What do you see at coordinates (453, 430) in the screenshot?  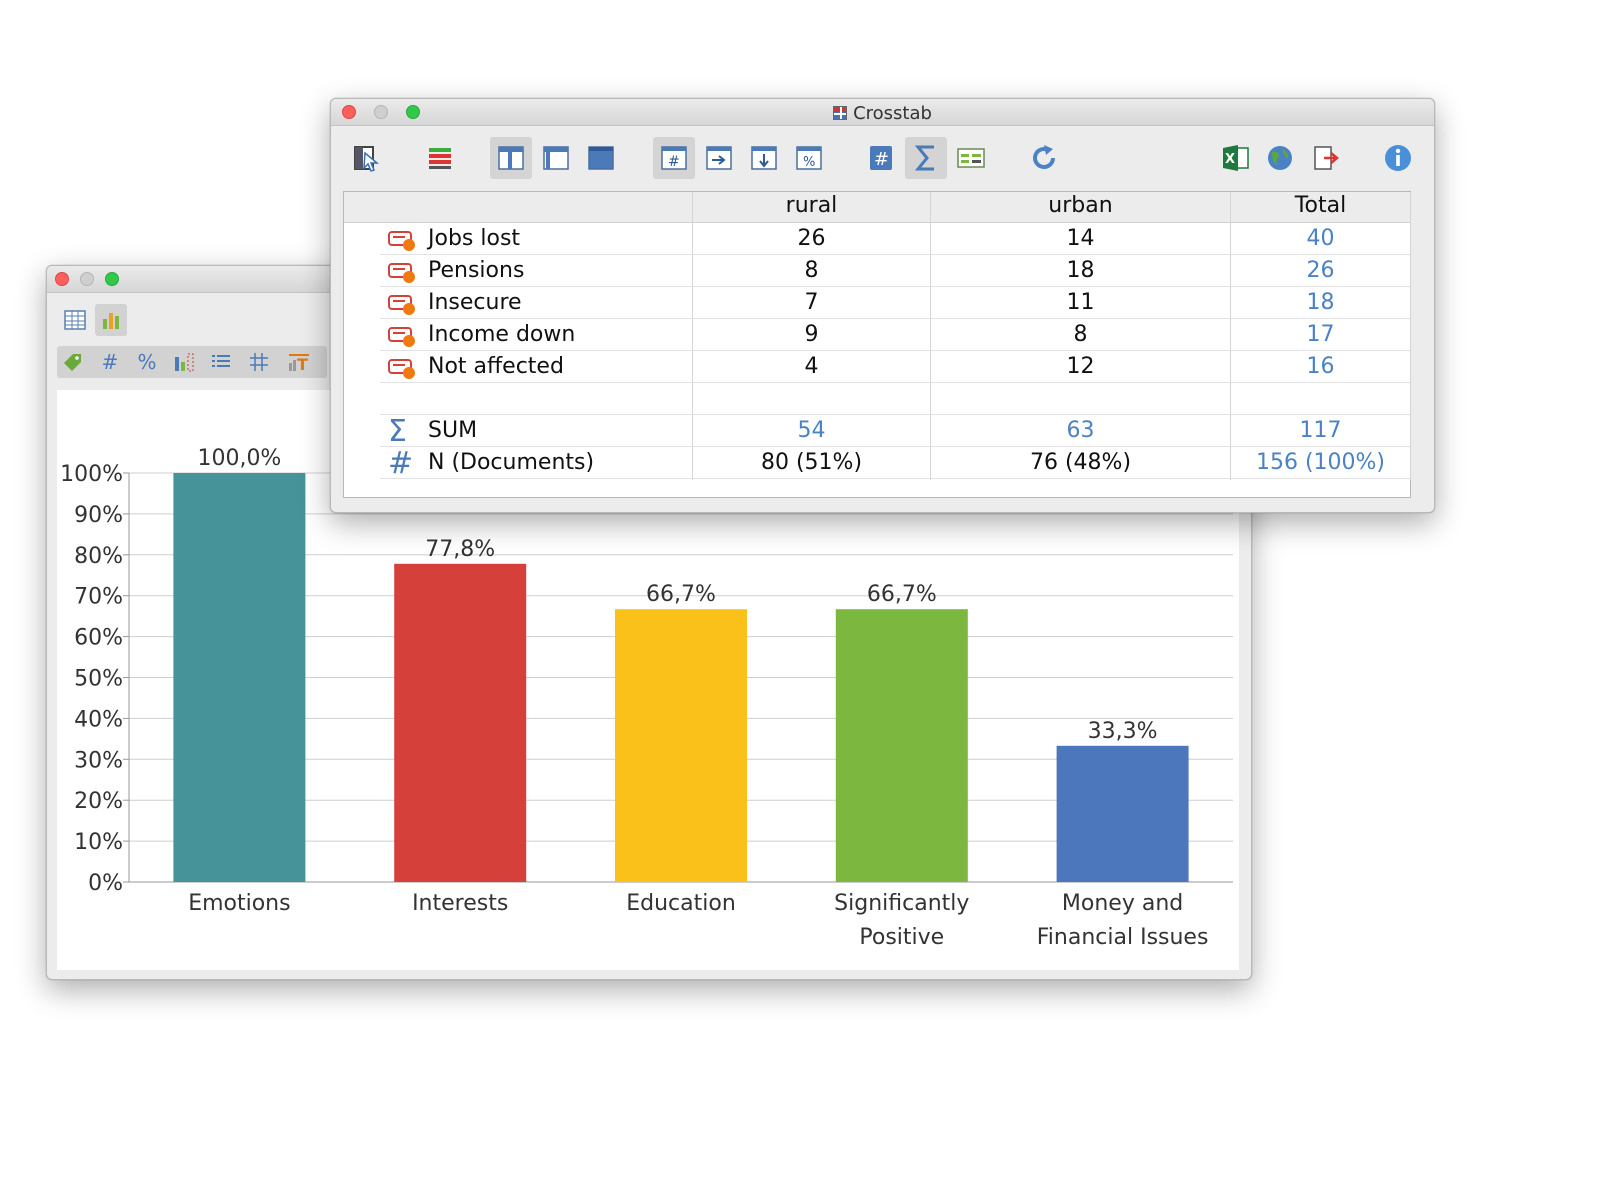 I see `sum-label: SUM` at bounding box center [453, 430].